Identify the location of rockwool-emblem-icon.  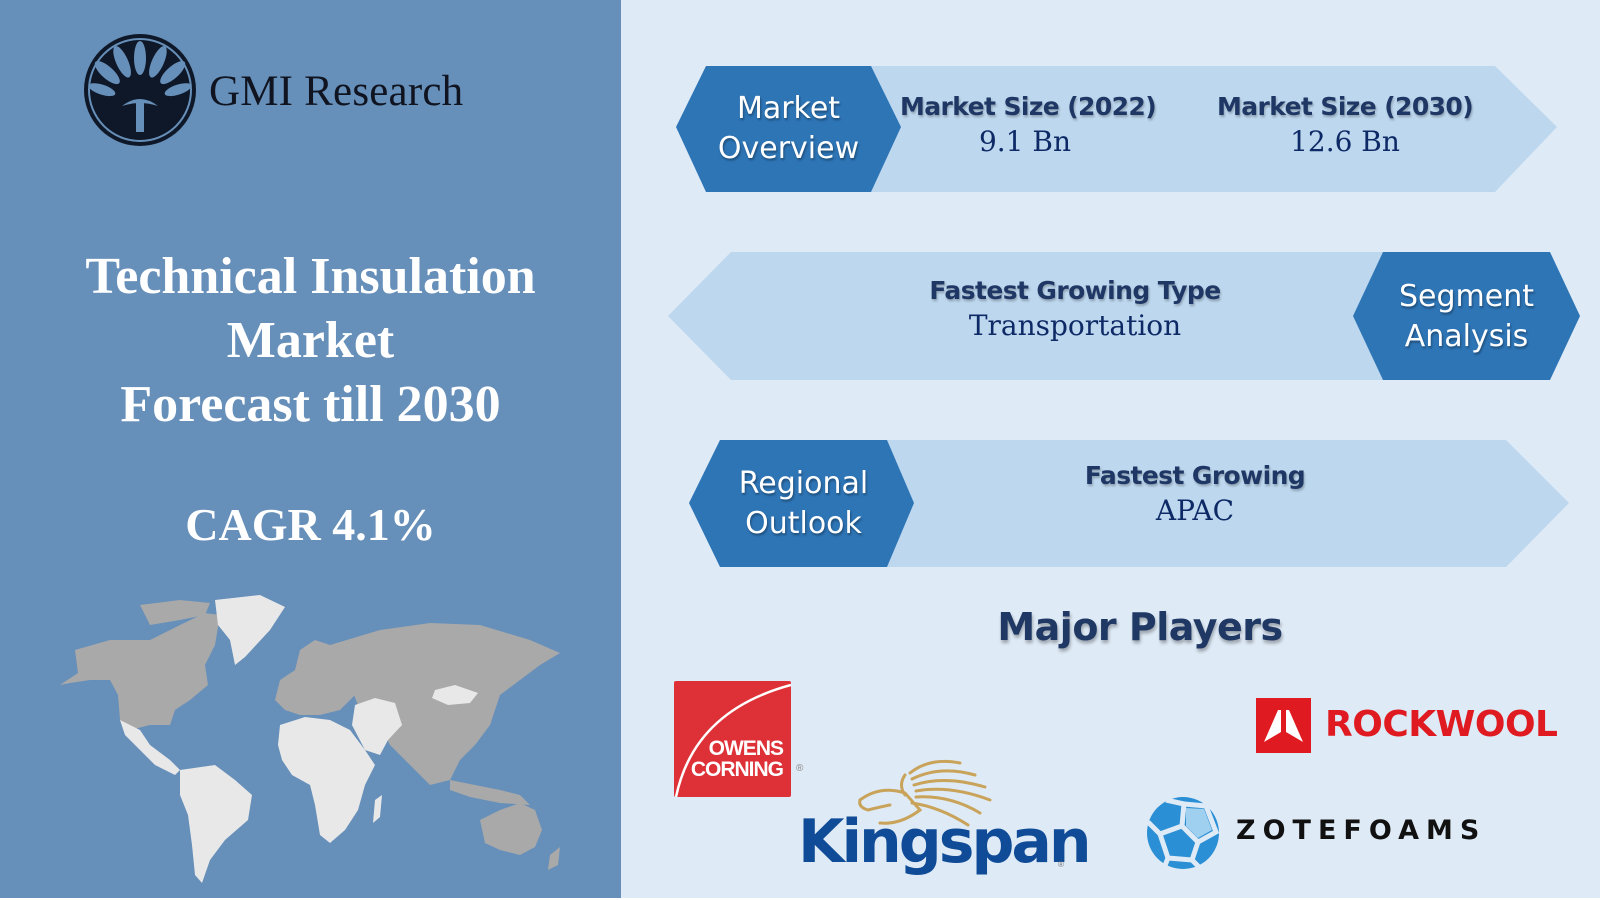
(1283, 725).